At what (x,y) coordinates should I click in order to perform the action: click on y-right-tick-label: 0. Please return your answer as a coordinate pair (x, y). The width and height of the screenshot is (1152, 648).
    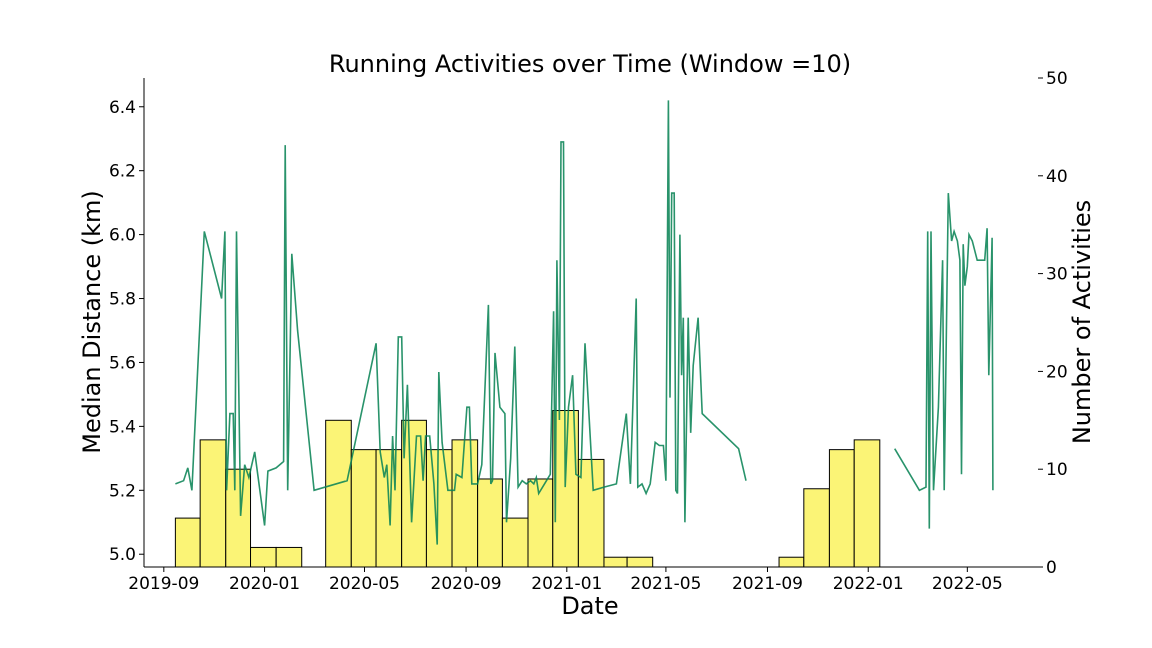
    Looking at the image, I should click on (1051, 568).